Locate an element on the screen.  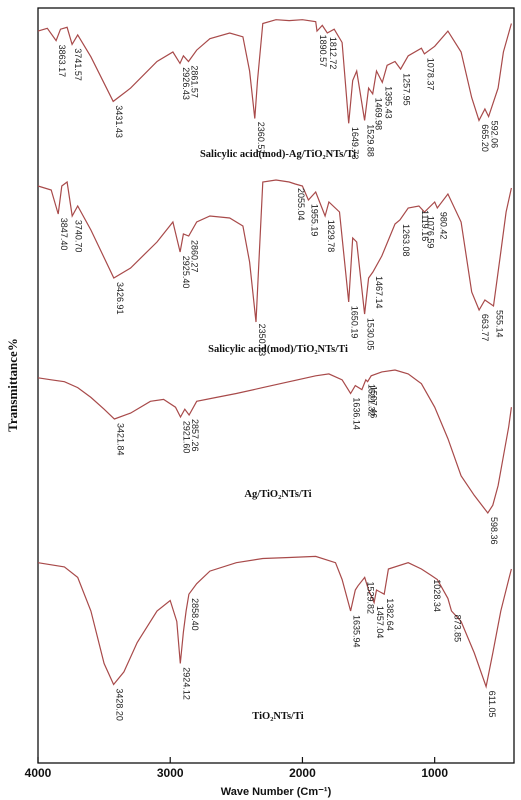
peak-label: 3863.17 is located at coordinates (62, 61).